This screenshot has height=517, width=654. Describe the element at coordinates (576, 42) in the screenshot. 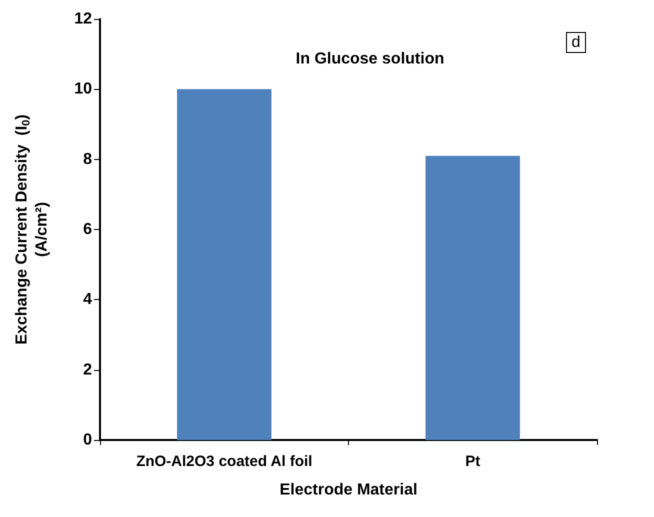

I see `annotation: d` at that location.